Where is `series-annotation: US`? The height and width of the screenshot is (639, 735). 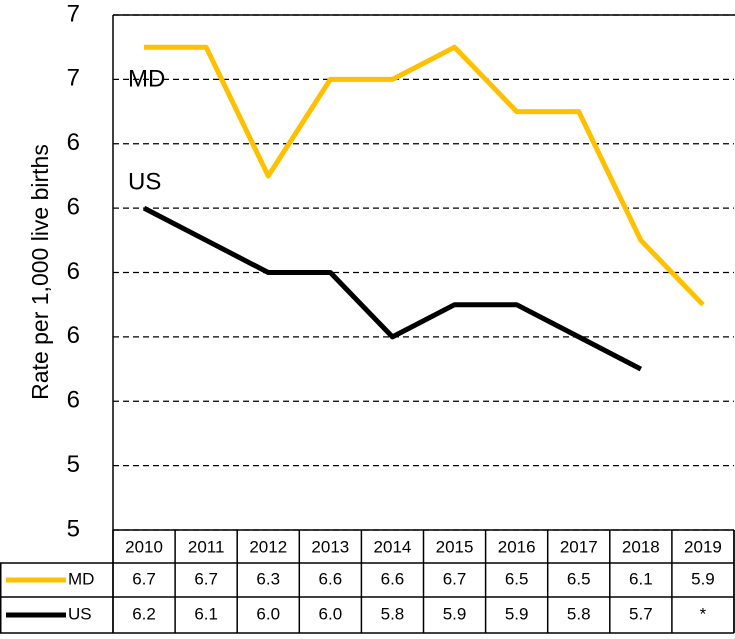 series-annotation: US is located at coordinates (144, 181).